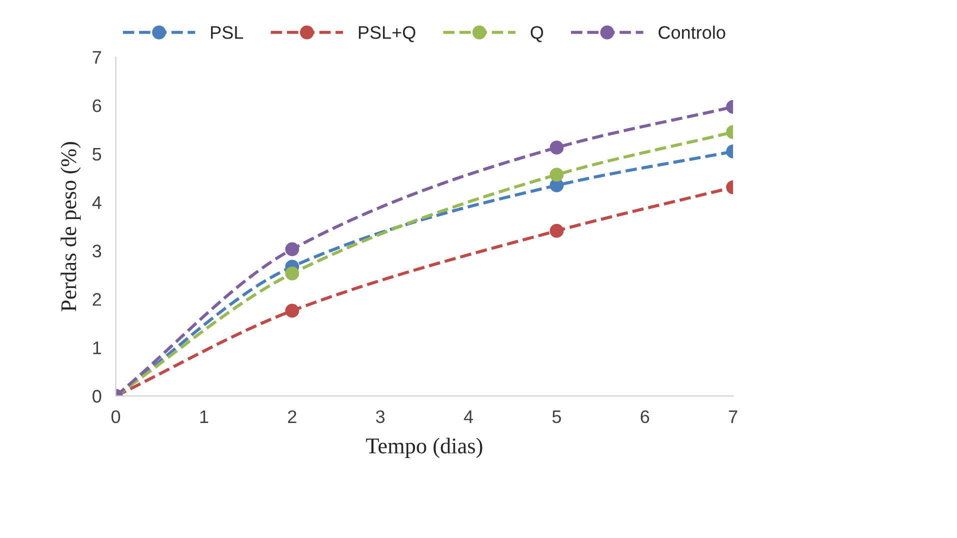  I want to click on x-tick-label: 5, so click(556, 417).